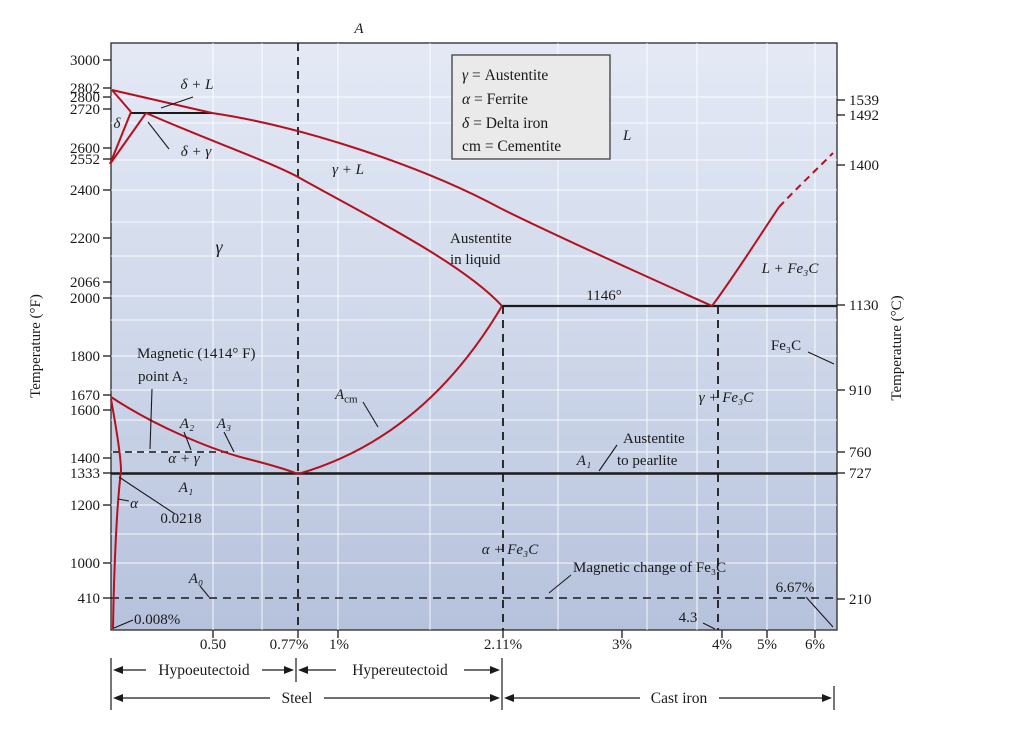 This screenshot has height=730, width=1024. What do you see at coordinates (465, 75) in the screenshot?
I see `gamma-symbol: γ` at bounding box center [465, 75].